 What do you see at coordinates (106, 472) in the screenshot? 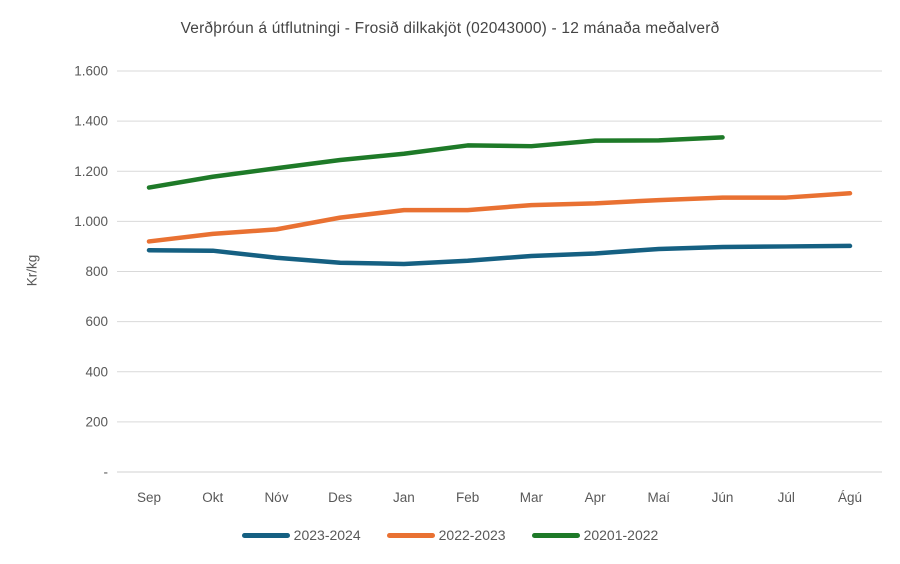
I see `y-tick-label: -` at bounding box center [106, 472].